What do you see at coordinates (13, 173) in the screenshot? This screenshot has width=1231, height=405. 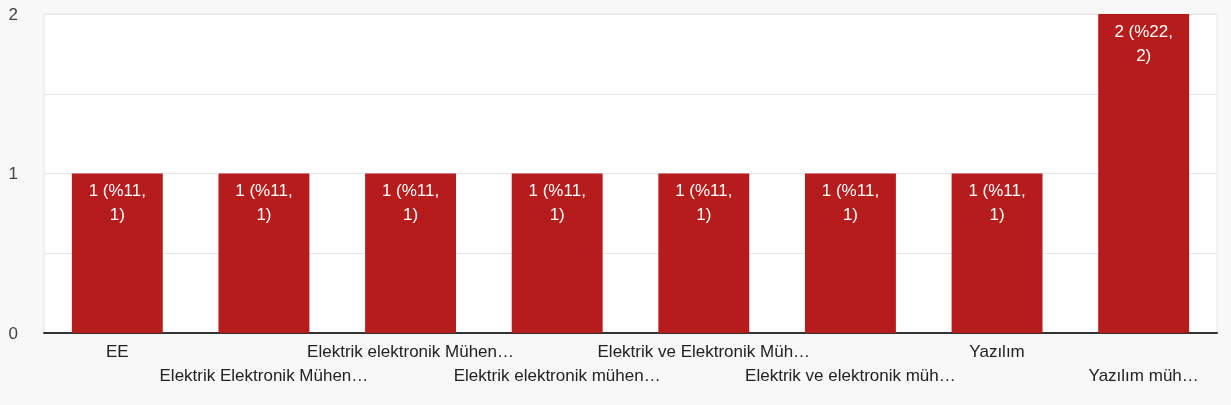 I see `y-tick-label: 1` at bounding box center [13, 173].